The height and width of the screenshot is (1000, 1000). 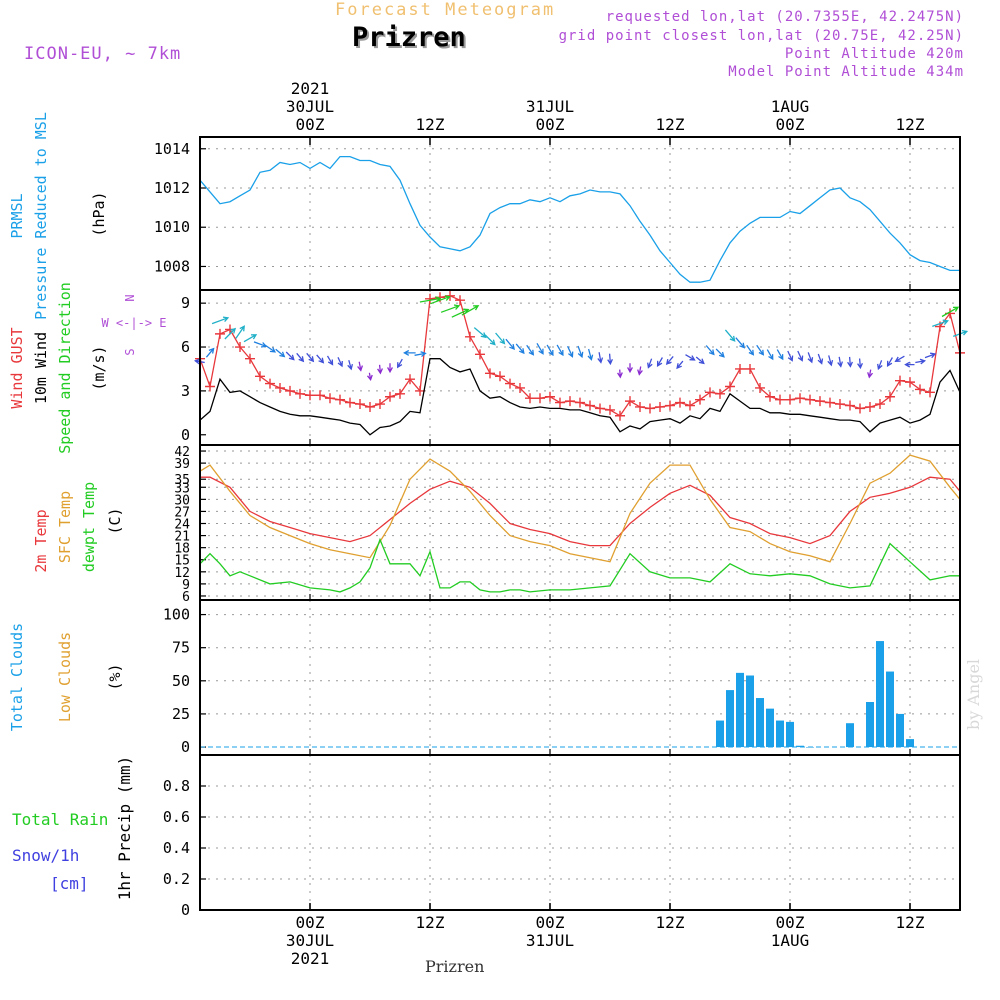 I want to click on y-tick-label: 1010, so click(x=172, y=227).